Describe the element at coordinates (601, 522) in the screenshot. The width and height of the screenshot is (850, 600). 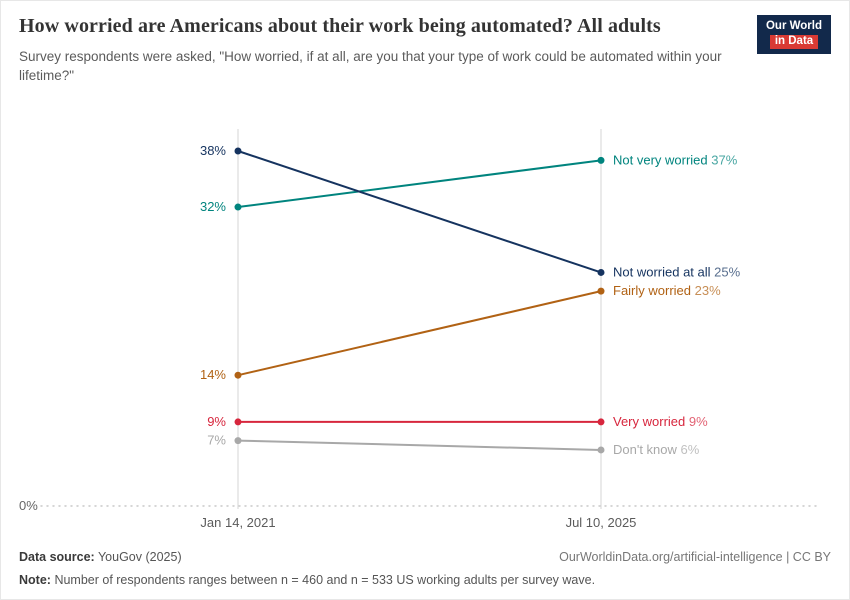
I see `x-tick-label: Jul 10, 2025` at that location.